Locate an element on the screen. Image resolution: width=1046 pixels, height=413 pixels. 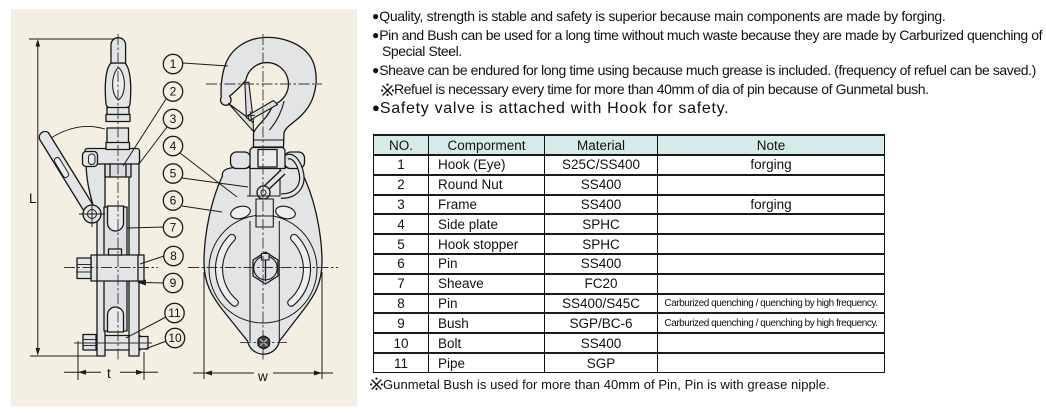
svg-text: 1 is located at coordinates (173, 64).